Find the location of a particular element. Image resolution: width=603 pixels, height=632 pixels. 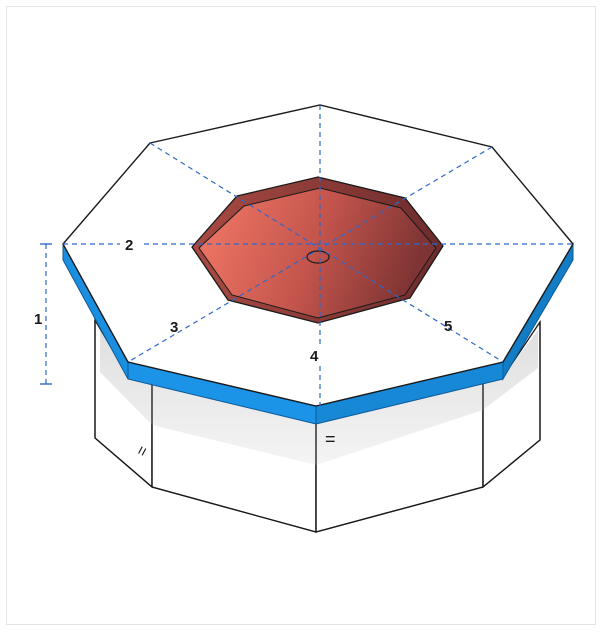

height-label: 1 is located at coordinates (38, 319).